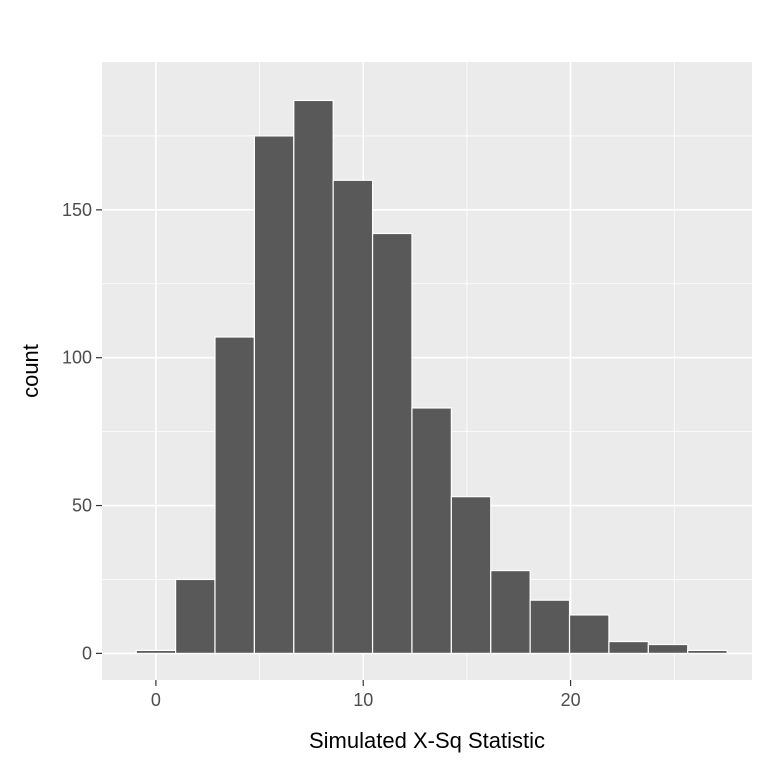 The width and height of the screenshot is (768, 768). Describe the element at coordinates (571, 700) in the screenshot. I see `x-tick-label: 20` at that location.